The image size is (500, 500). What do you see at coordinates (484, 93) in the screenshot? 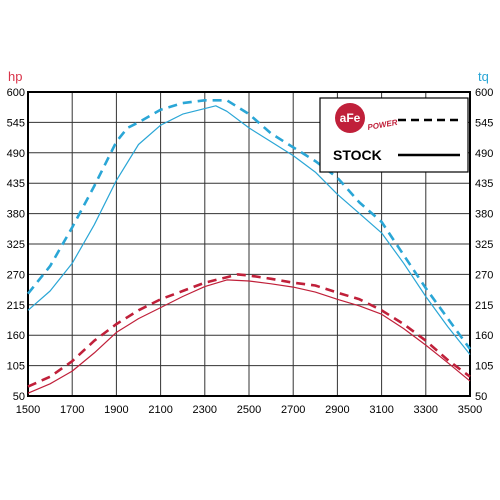
I see `tq-tick-label: 600` at bounding box center [484, 93].